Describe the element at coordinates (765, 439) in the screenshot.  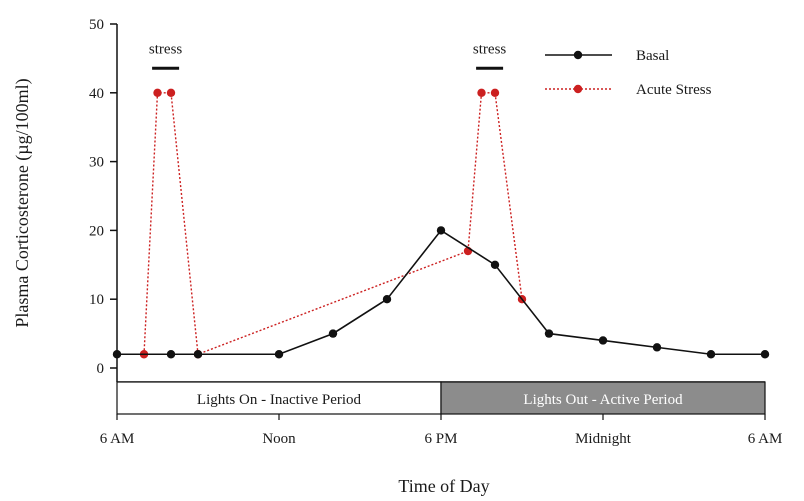
I see `x-tick-label-4: 6 AM` at that location.